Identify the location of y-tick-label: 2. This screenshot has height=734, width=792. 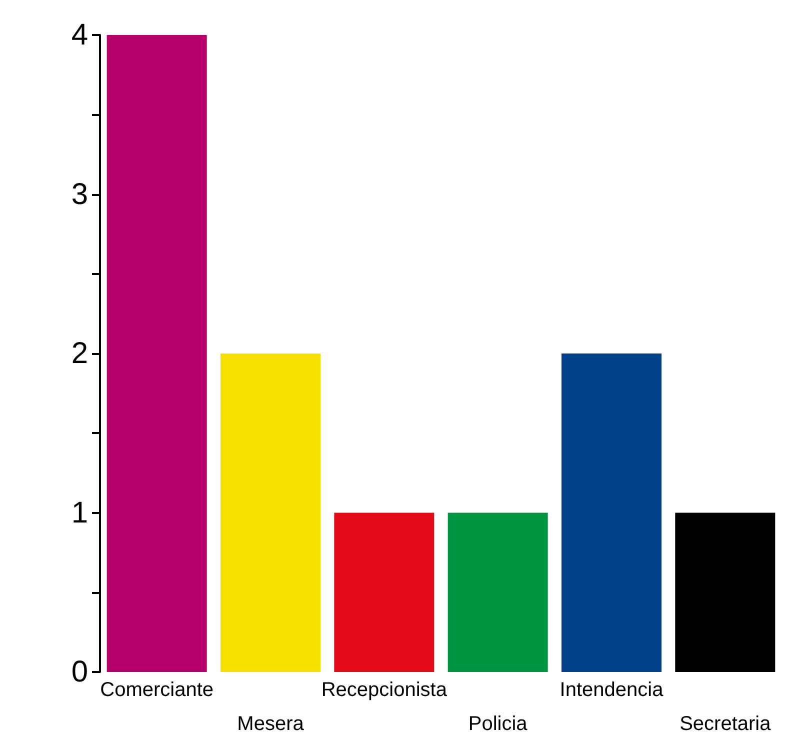
(79, 353).